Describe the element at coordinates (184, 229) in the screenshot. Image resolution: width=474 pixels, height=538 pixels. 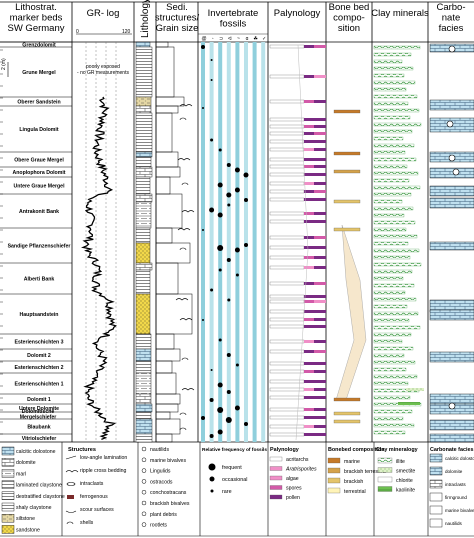
I see `ripple-icon` at that location.